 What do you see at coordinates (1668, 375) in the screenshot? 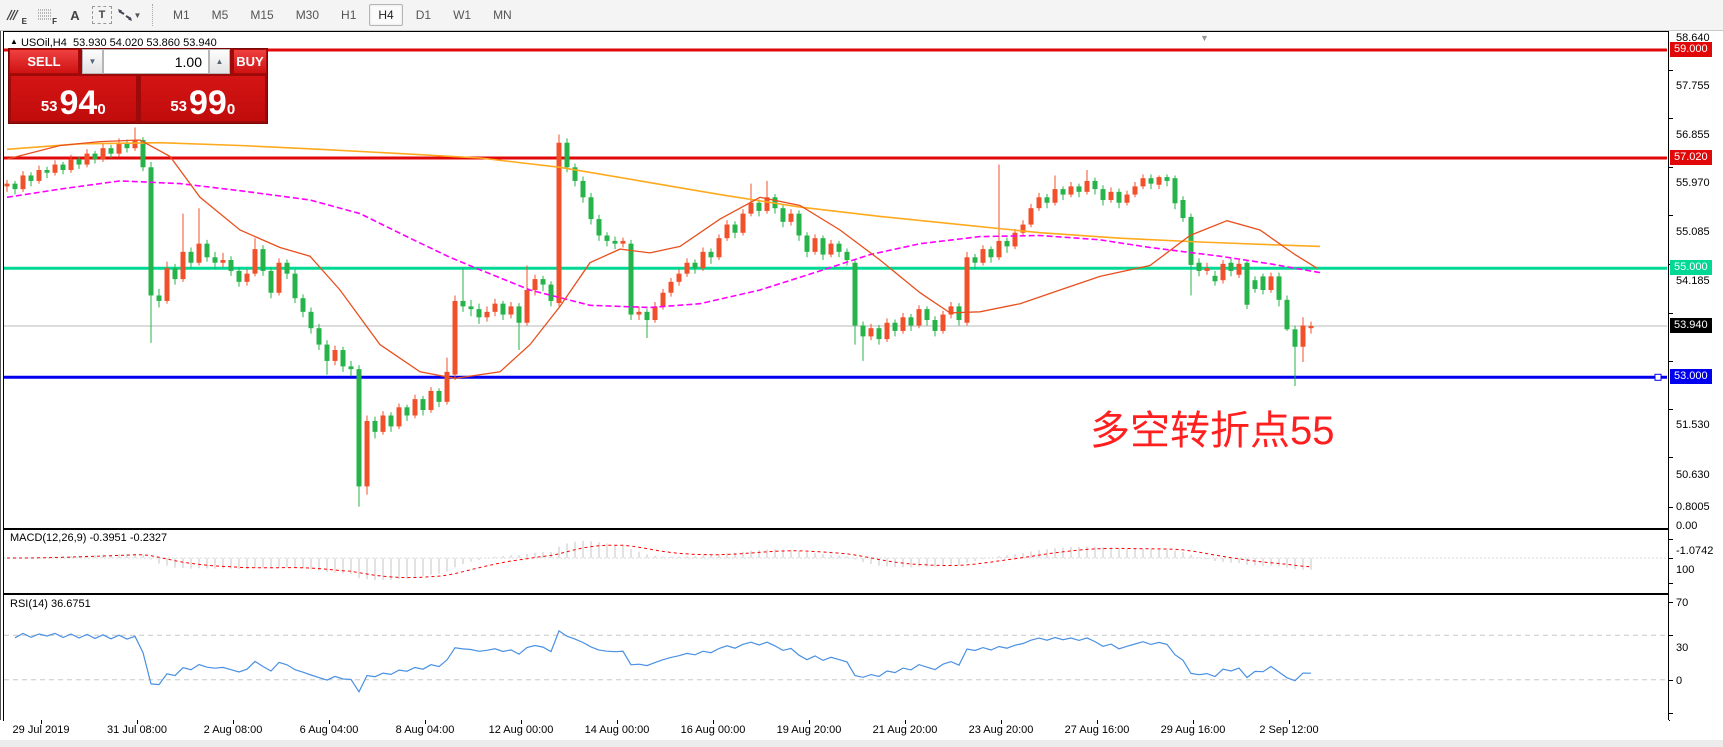
I see `axis-border-line` at bounding box center [1668, 375].